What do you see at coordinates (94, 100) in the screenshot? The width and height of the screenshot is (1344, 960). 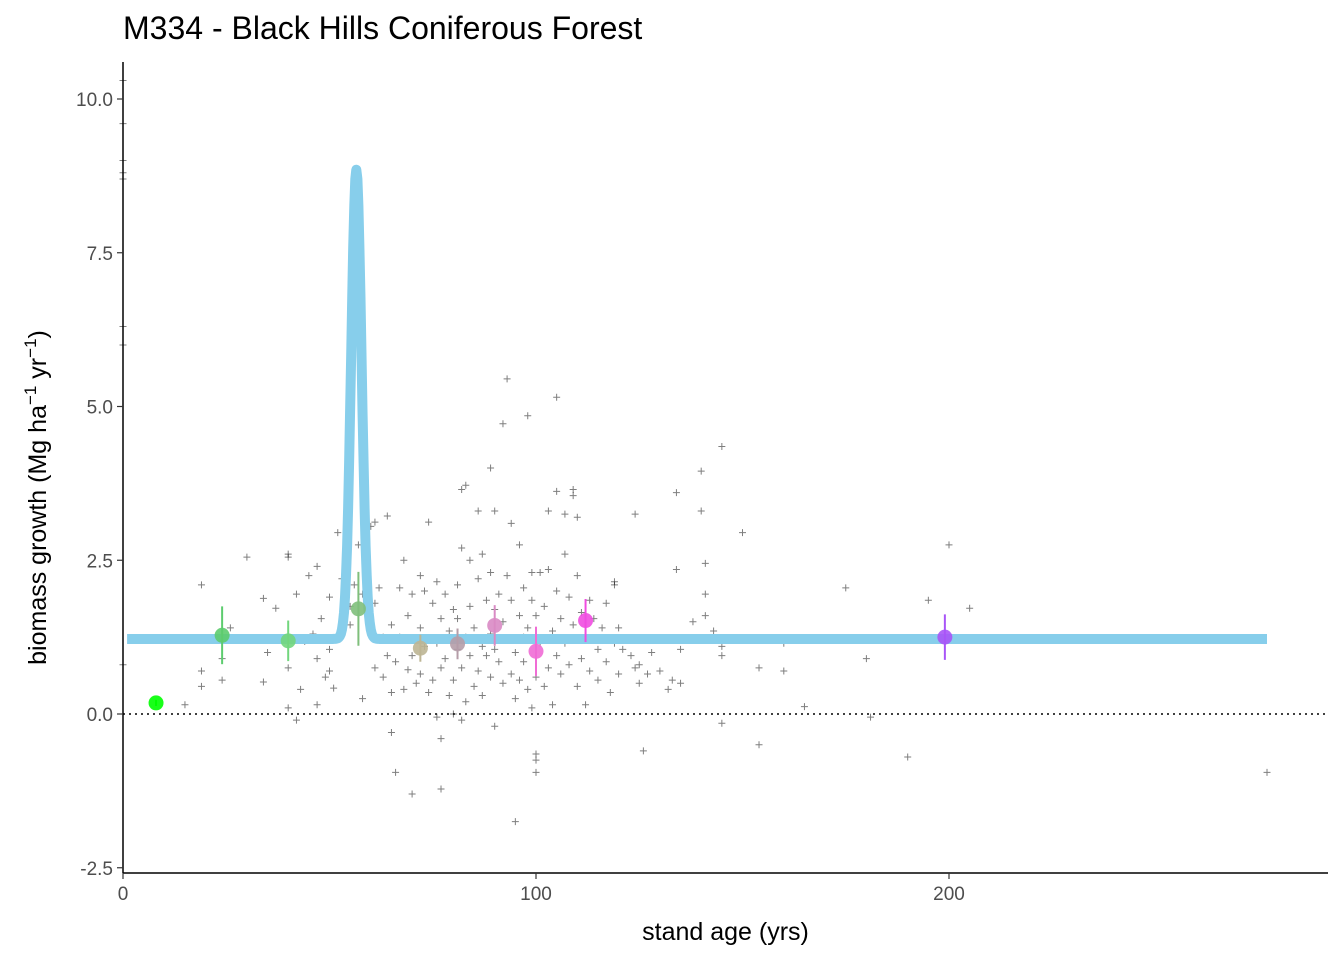 I see `y-tick-label: 10.0` at bounding box center [94, 100].